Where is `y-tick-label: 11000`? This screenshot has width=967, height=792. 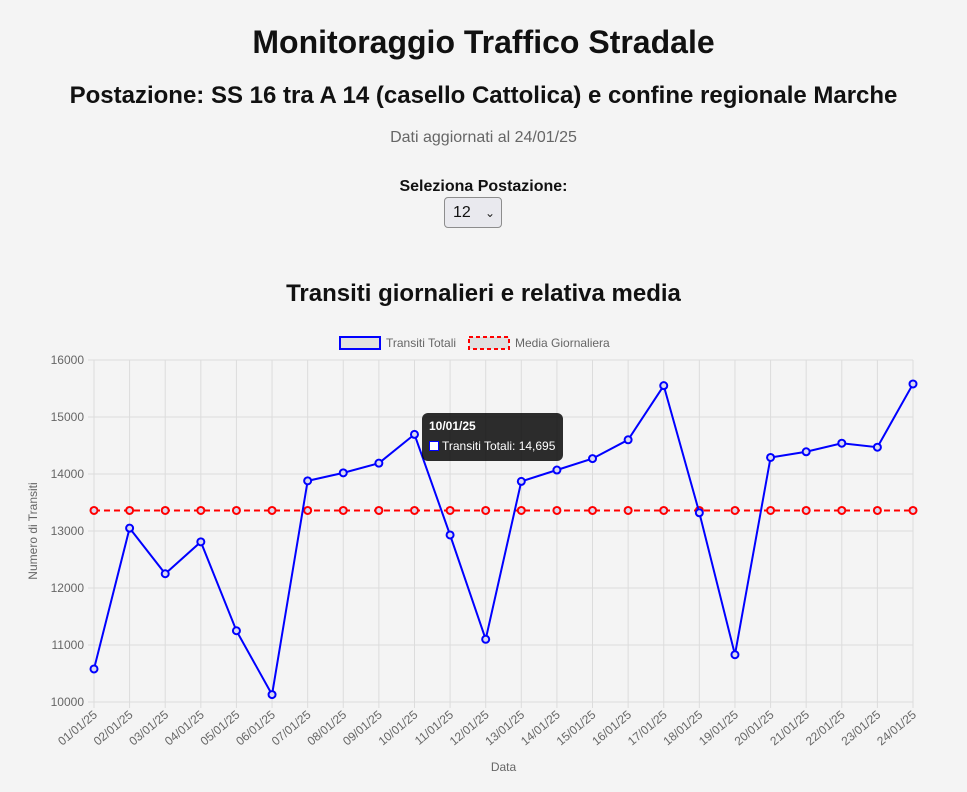 y-tick-label: 11000 is located at coordinates (68, 645).